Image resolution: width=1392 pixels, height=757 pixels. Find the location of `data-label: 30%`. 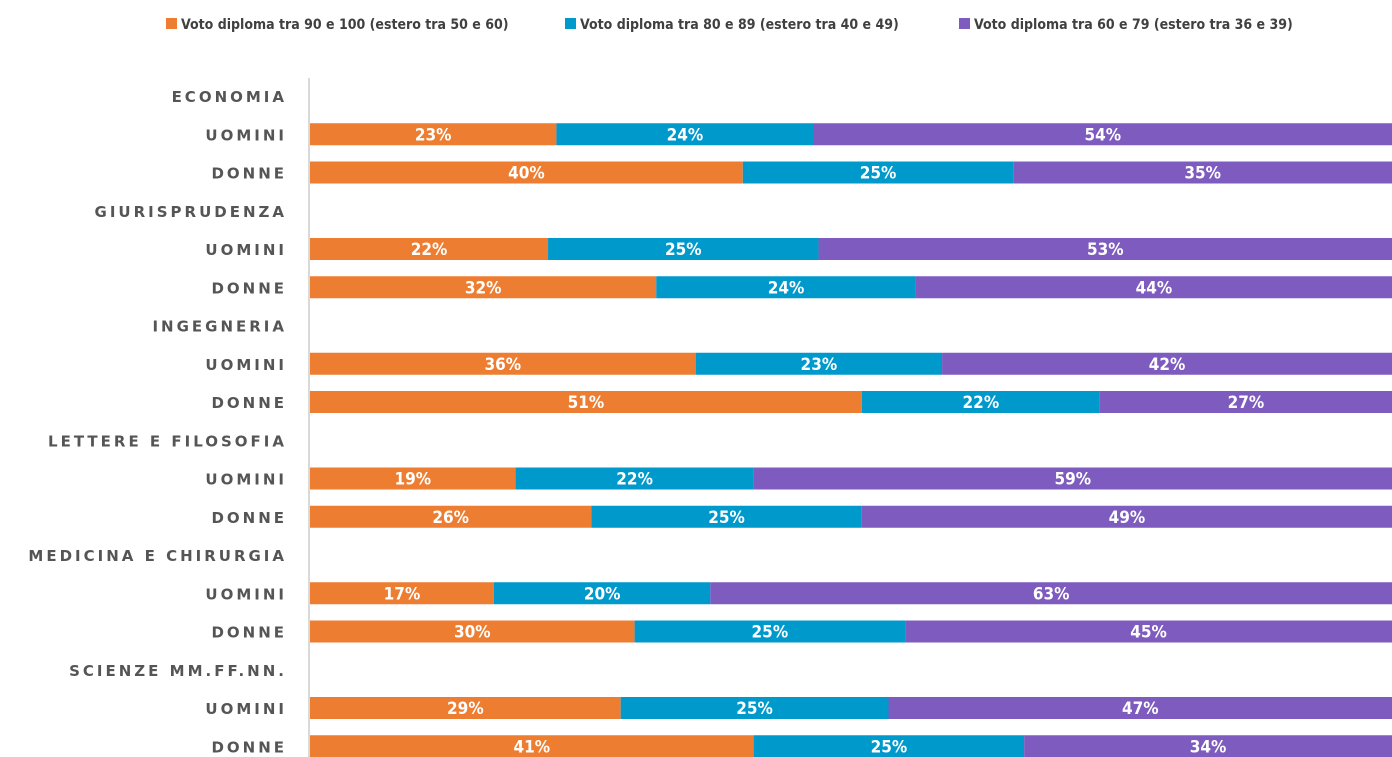

data-label: 30% is located at coordinates (472, 633).